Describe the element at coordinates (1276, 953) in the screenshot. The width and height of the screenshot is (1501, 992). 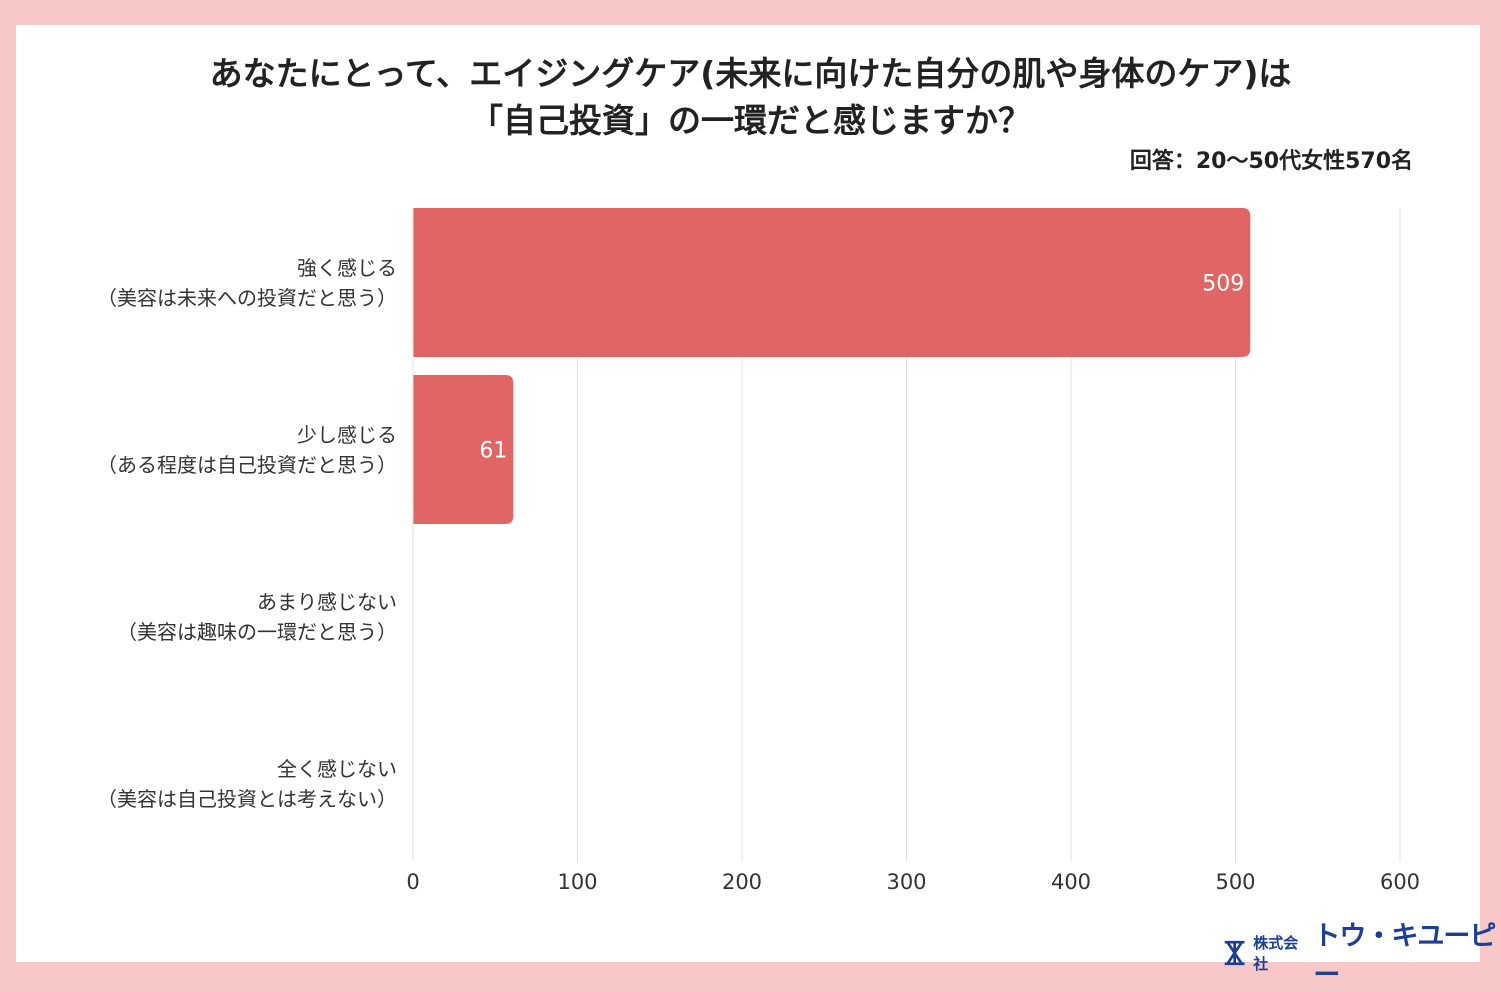
I see `logo-company-prefix: 株式会社` at that location.